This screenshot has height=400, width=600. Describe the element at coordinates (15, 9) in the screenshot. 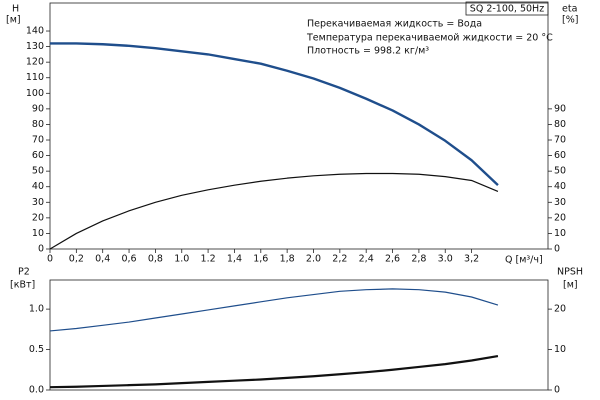

I see `y-axis-label: H` at that location.